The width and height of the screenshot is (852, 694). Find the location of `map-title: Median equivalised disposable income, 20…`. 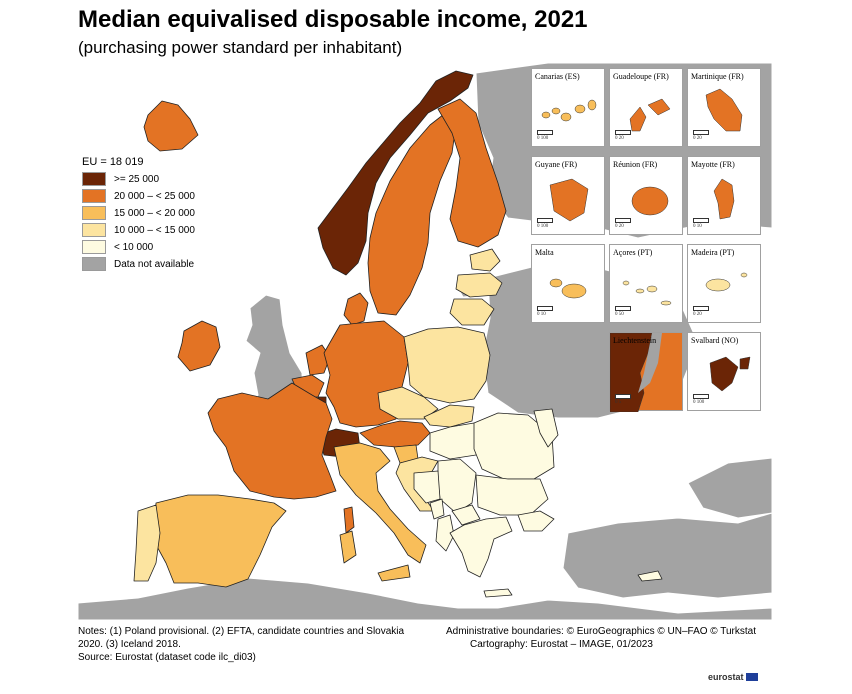

map-title: Median equivalised disposable income, 20… is located at coordinates (333, 19).